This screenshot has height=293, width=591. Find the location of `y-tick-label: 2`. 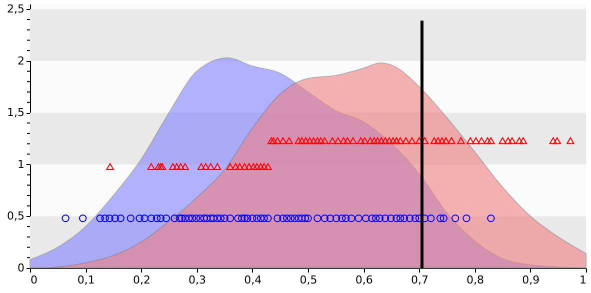

y-tick-label: 2 is located at coordinates (21, 61).